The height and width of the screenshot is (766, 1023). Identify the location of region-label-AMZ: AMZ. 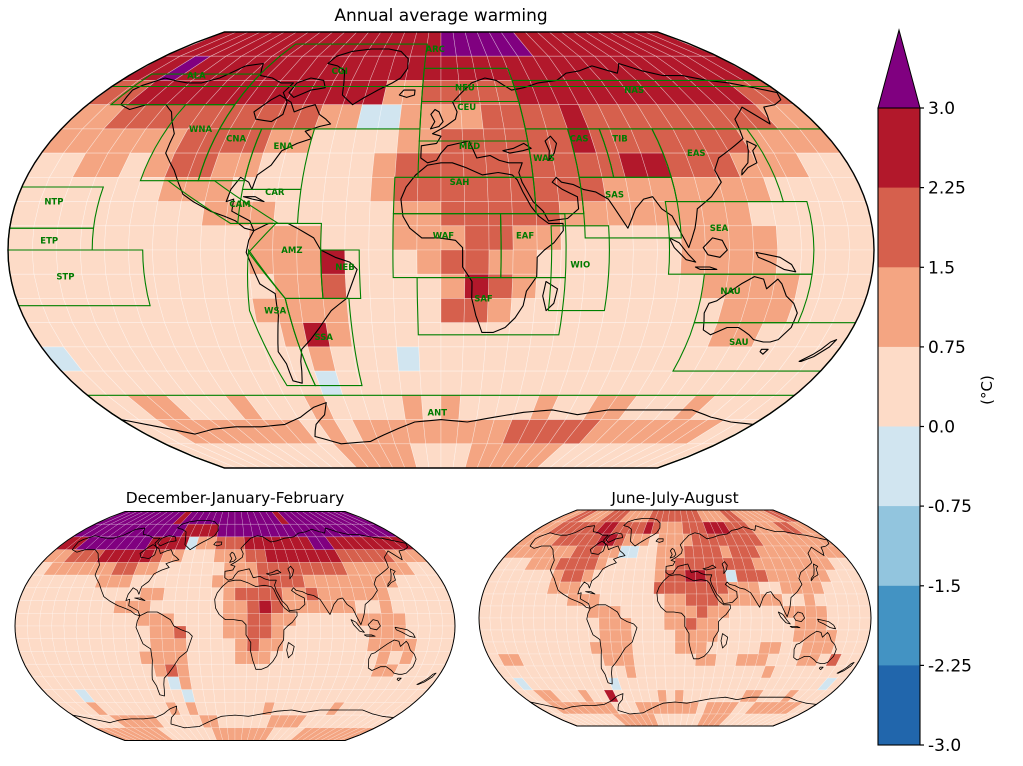
(291, 251).